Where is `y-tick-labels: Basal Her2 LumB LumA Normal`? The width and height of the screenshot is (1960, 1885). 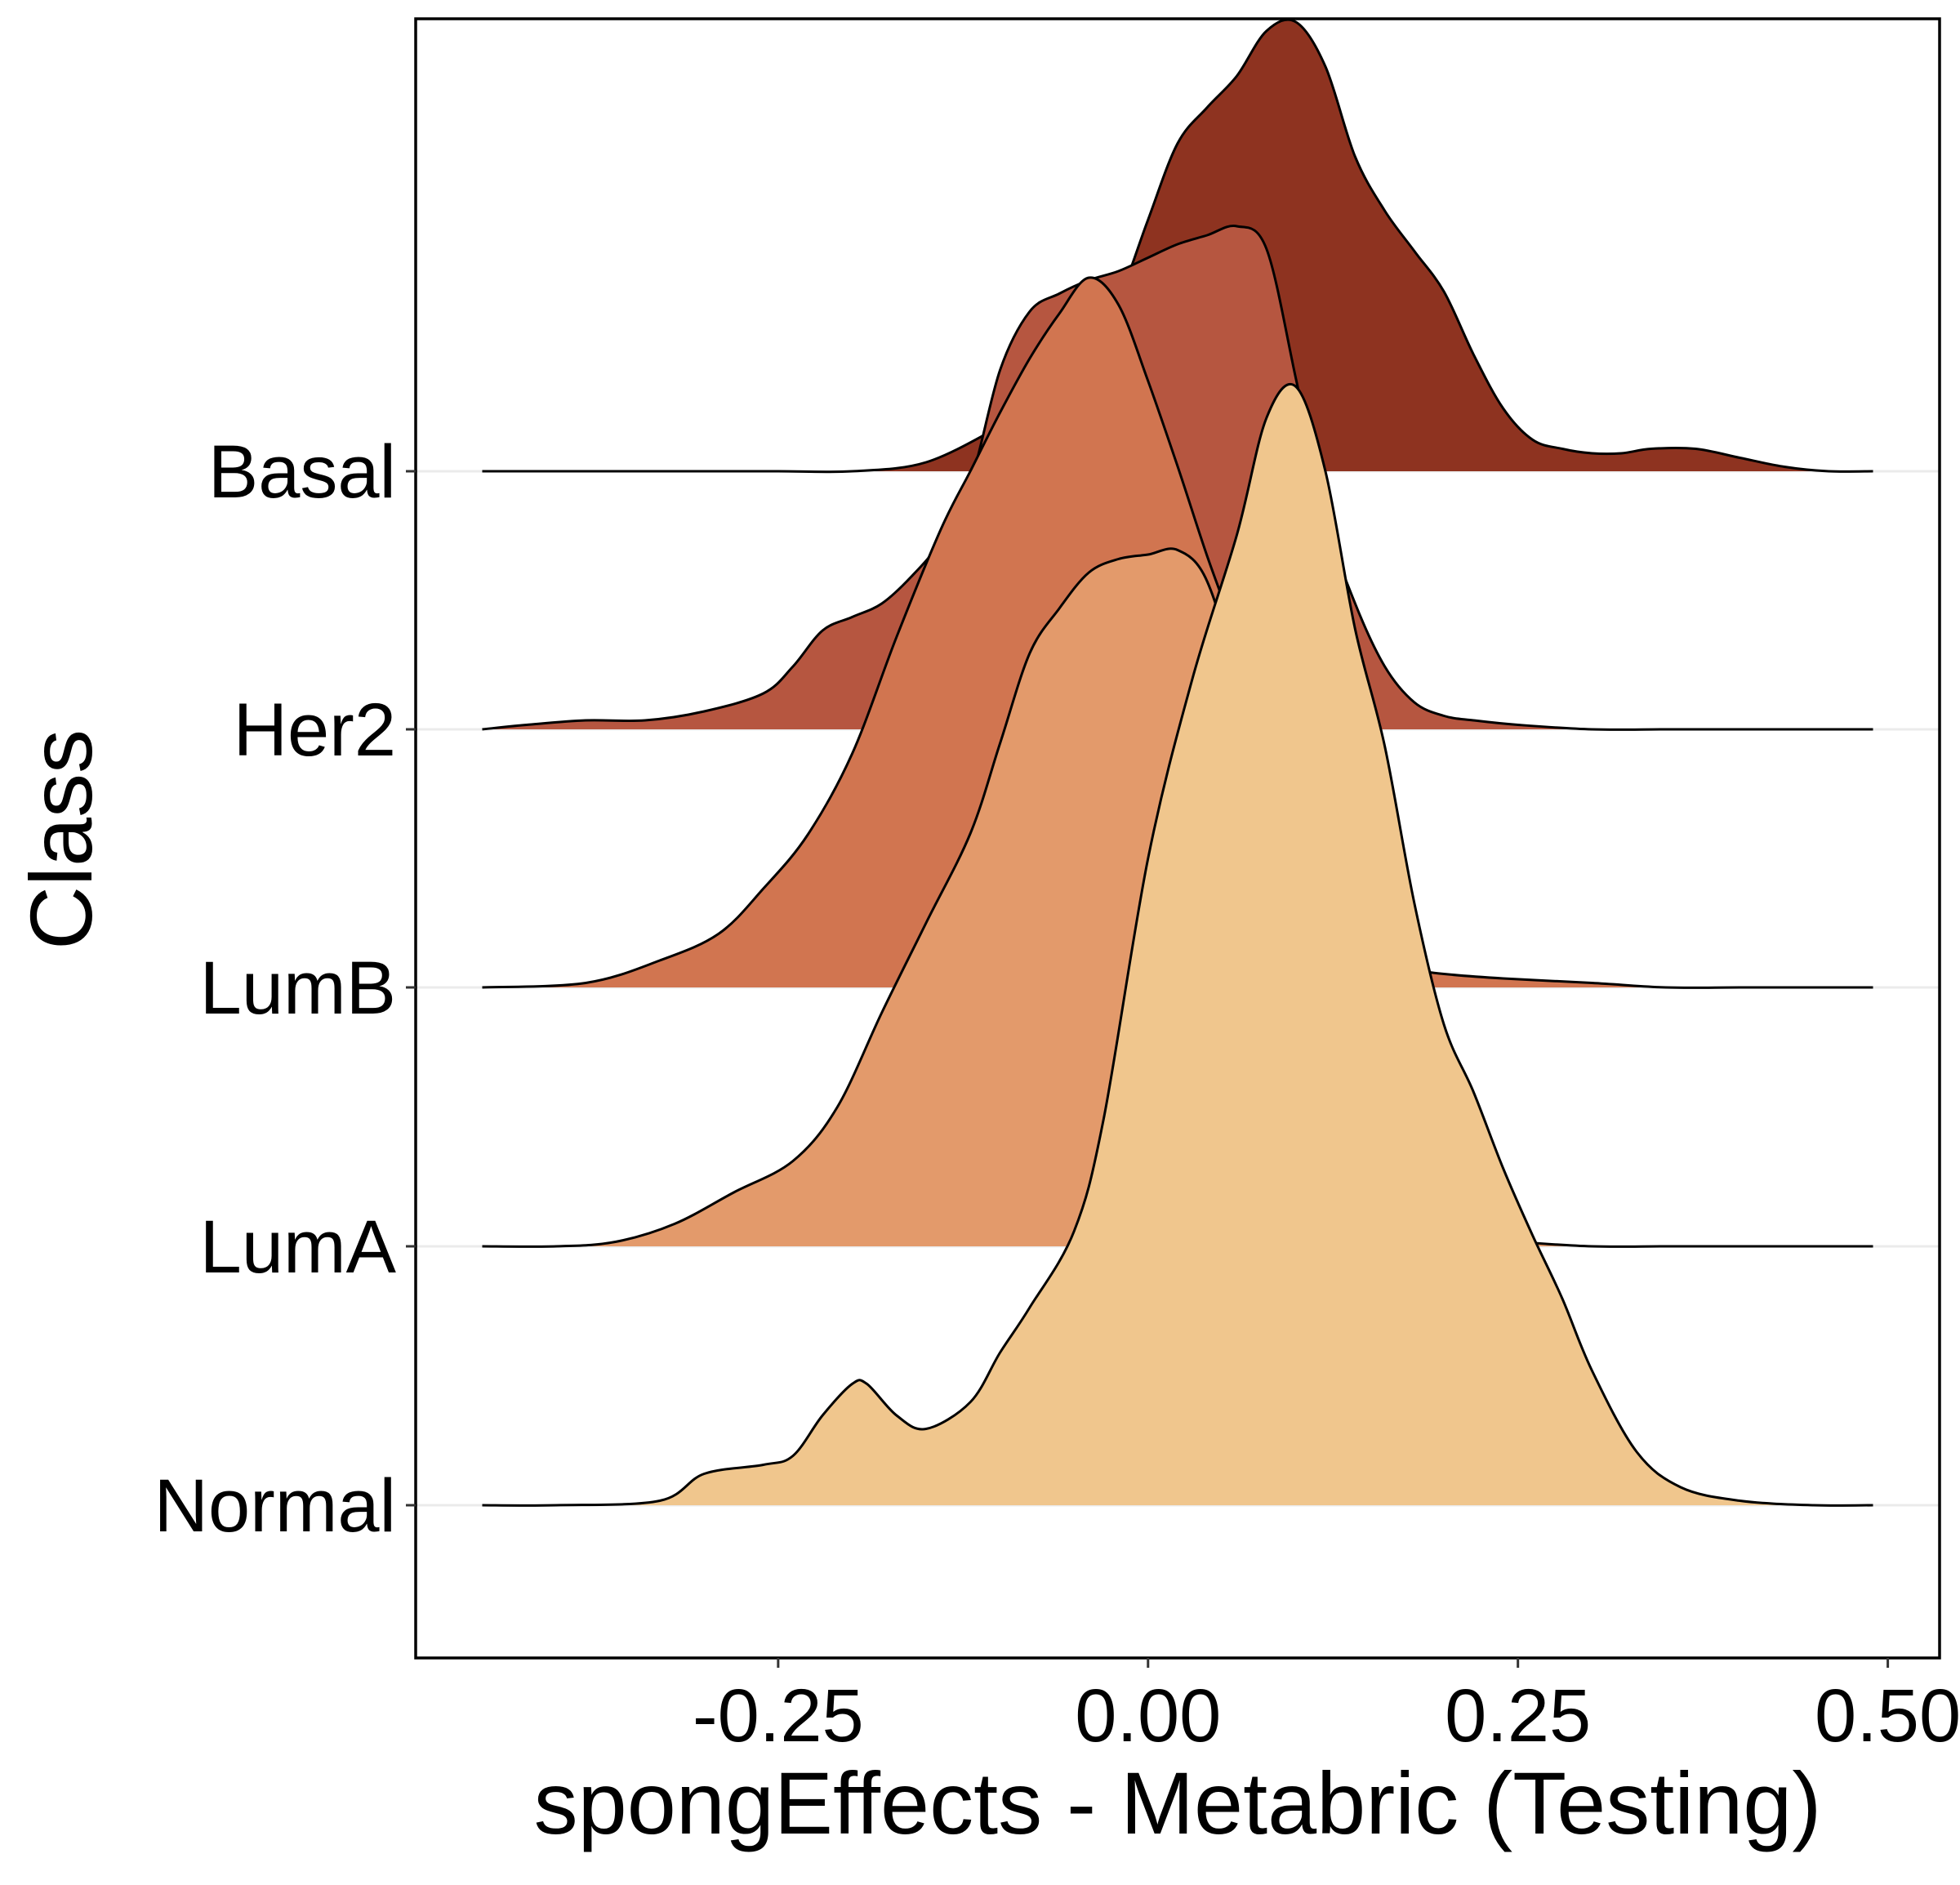 y-tick-labels: Basal Her2 LumB LumA Normal is located at coordinates (285, 989).